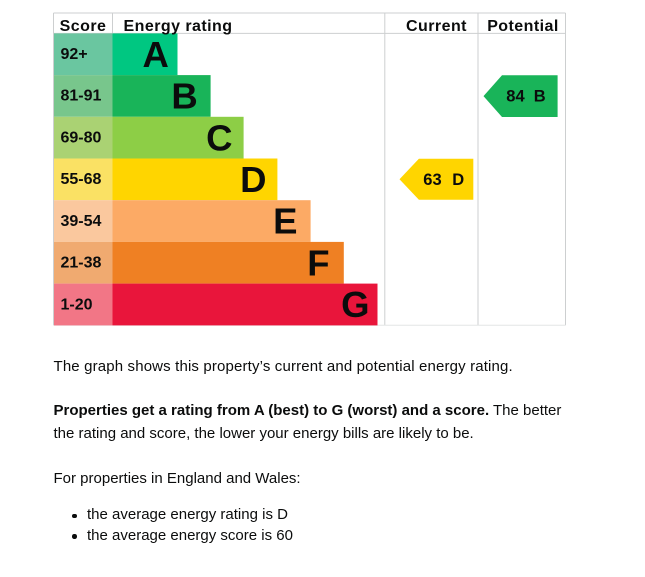 This screenshot has height=577, width=645. What do you see at coordinates (515, 97) in the screenshot?
I see `svg-text: 84` at bounding box center [515, 97].